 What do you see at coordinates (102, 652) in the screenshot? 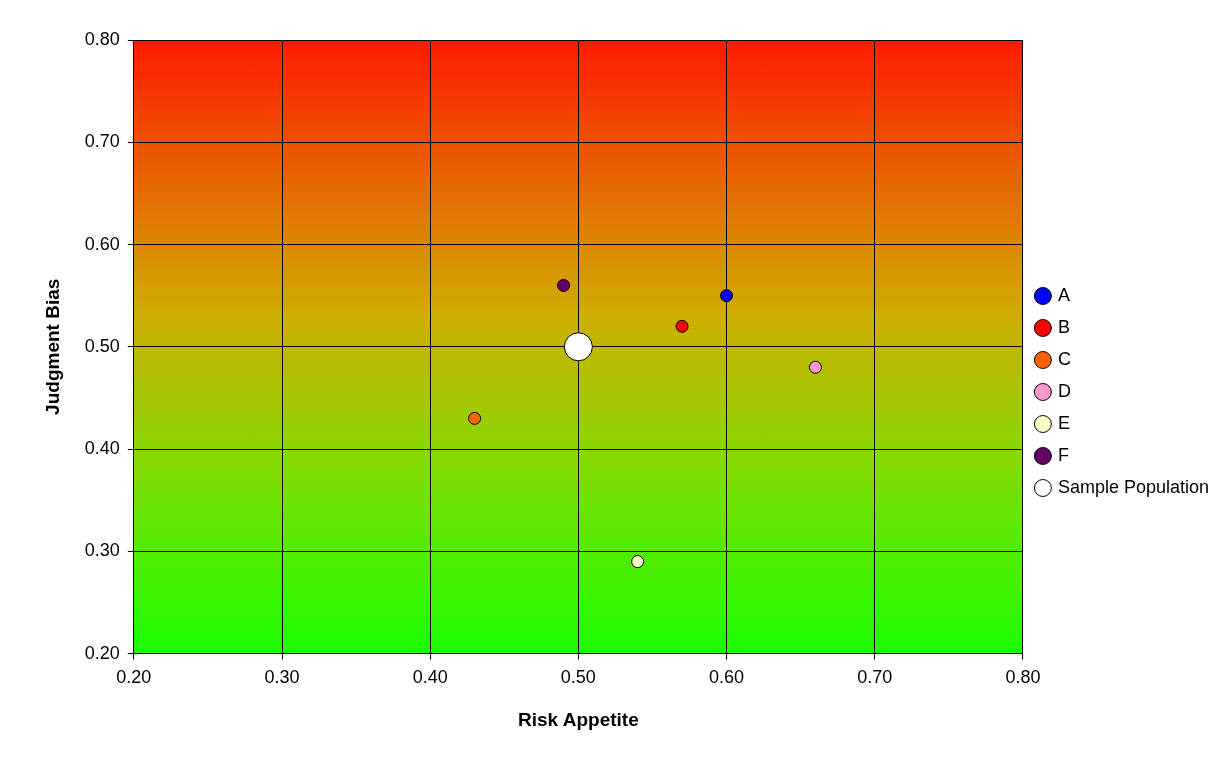
I see `y-tick-label: 0.20` at bounding box center [102, 652].